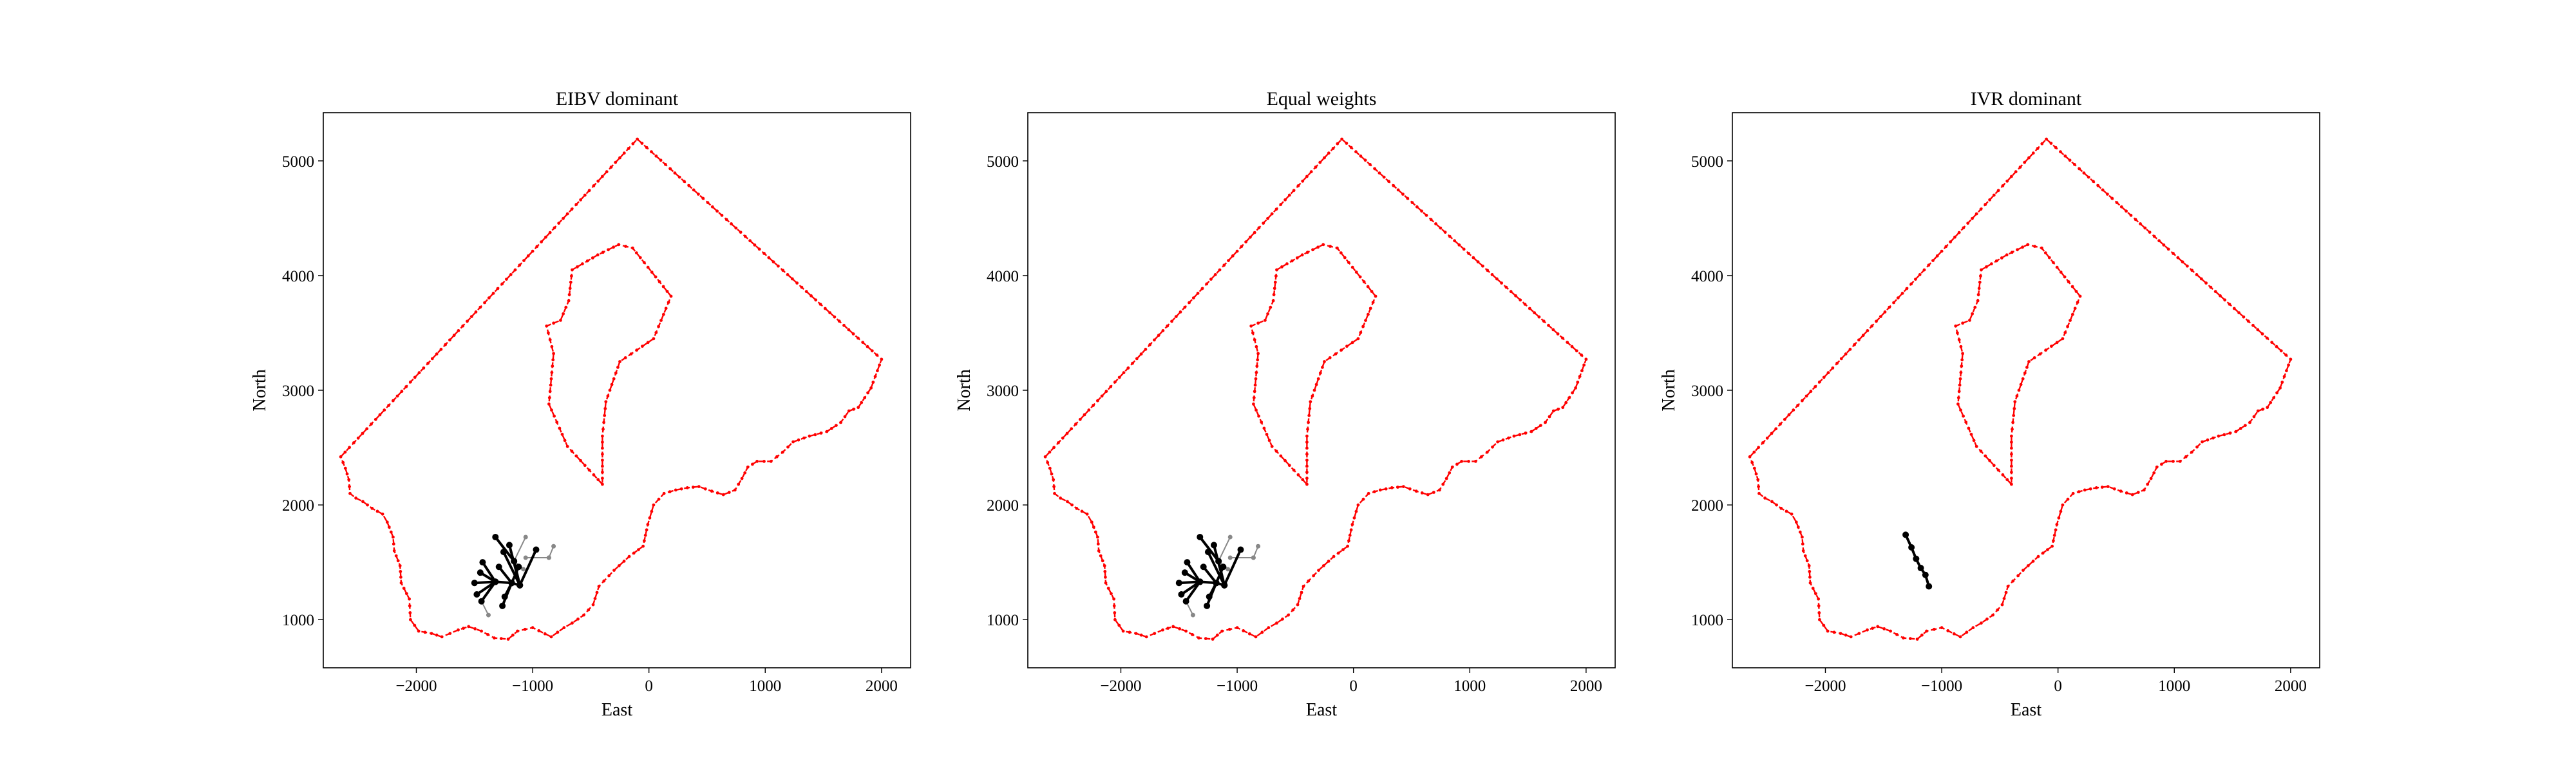  I want to click on single-path-node, so click(1905, 534).